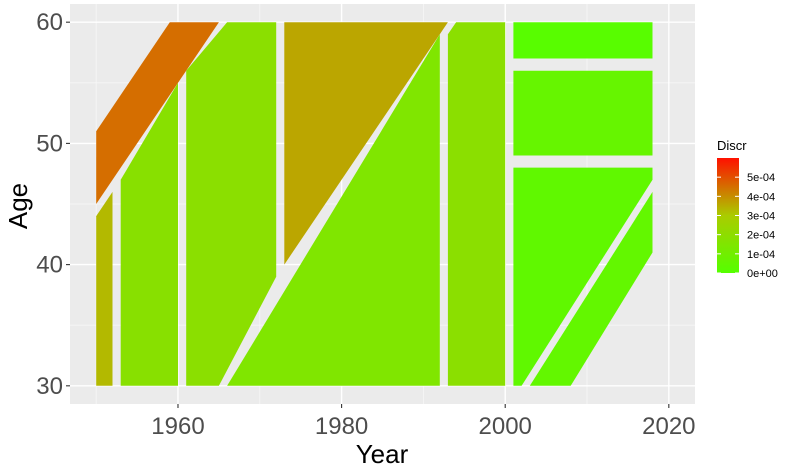 The height and width of the screenshot is (476, 797). What do you see at coordinates (761, 178) in the screenshot?
I see `legend-label: 5e-04` at bounding box center [761, 178].